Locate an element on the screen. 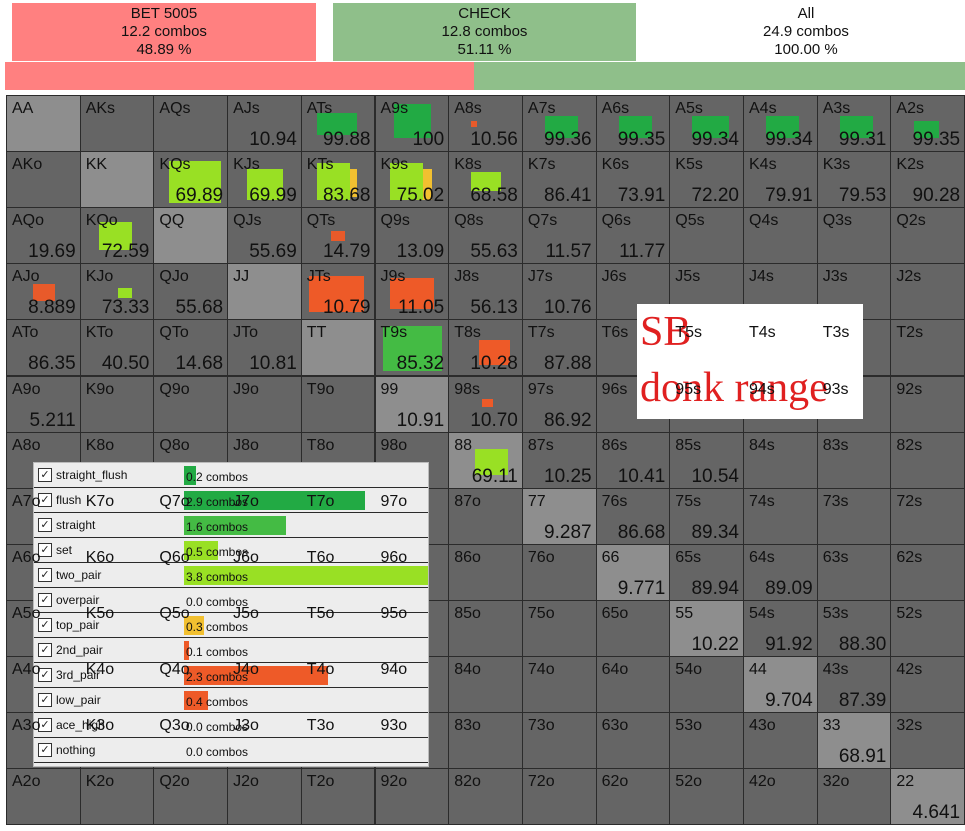  hand-cell-72o: 72o is located at coordinates (559, 797).